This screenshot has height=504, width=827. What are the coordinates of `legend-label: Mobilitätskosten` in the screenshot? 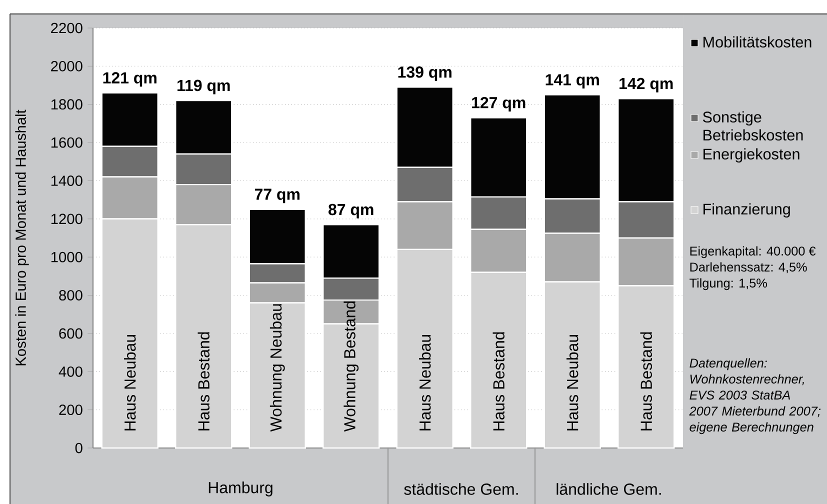 It's located at (758, 42).